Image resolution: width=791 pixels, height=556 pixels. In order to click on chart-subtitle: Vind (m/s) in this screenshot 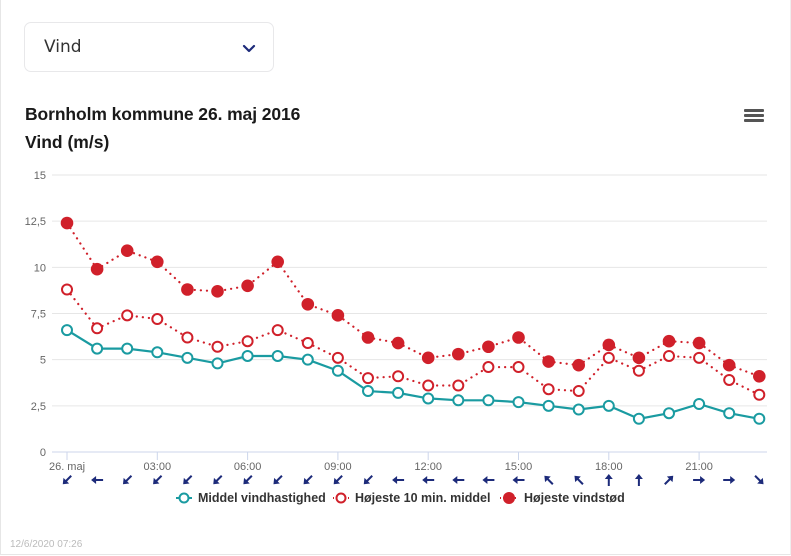, I will do `click(67, 142)`.